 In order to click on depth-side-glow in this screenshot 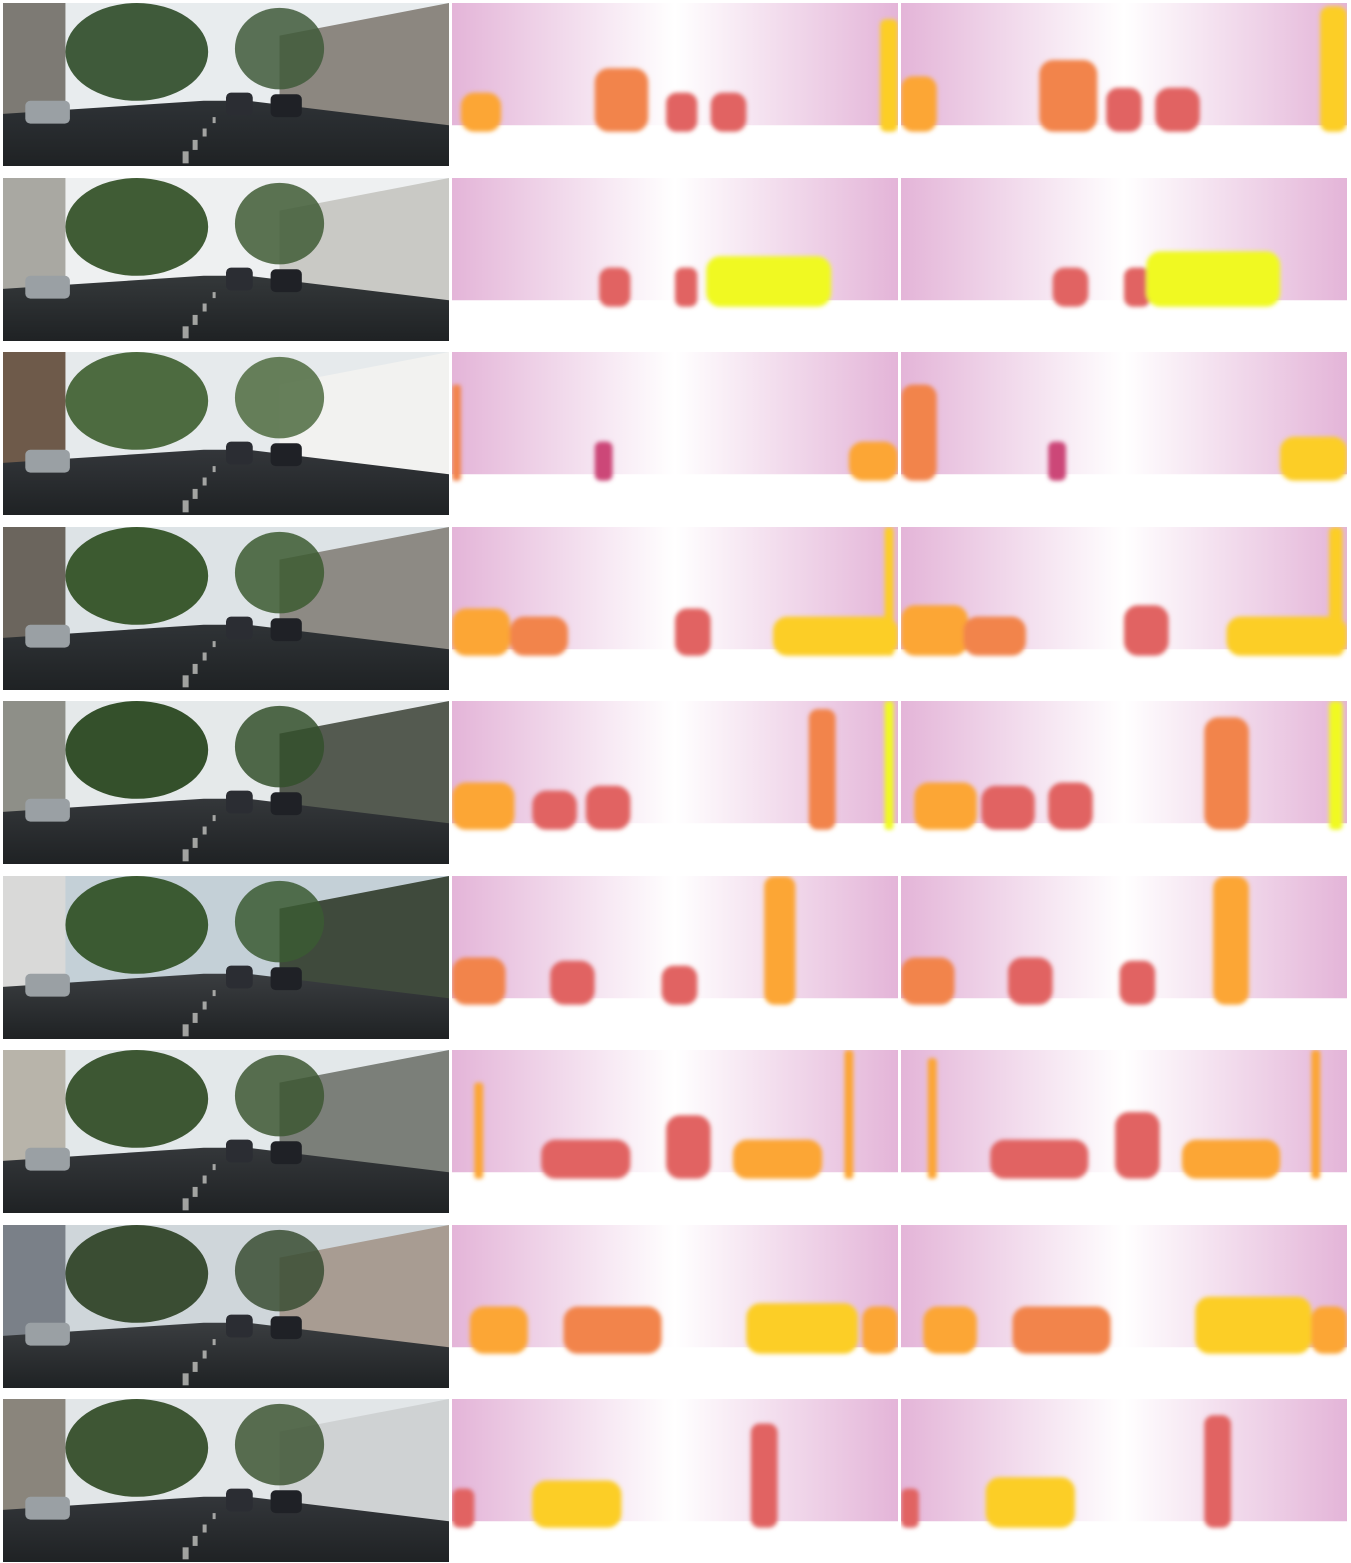, I will do `click(1124, 1460)`.